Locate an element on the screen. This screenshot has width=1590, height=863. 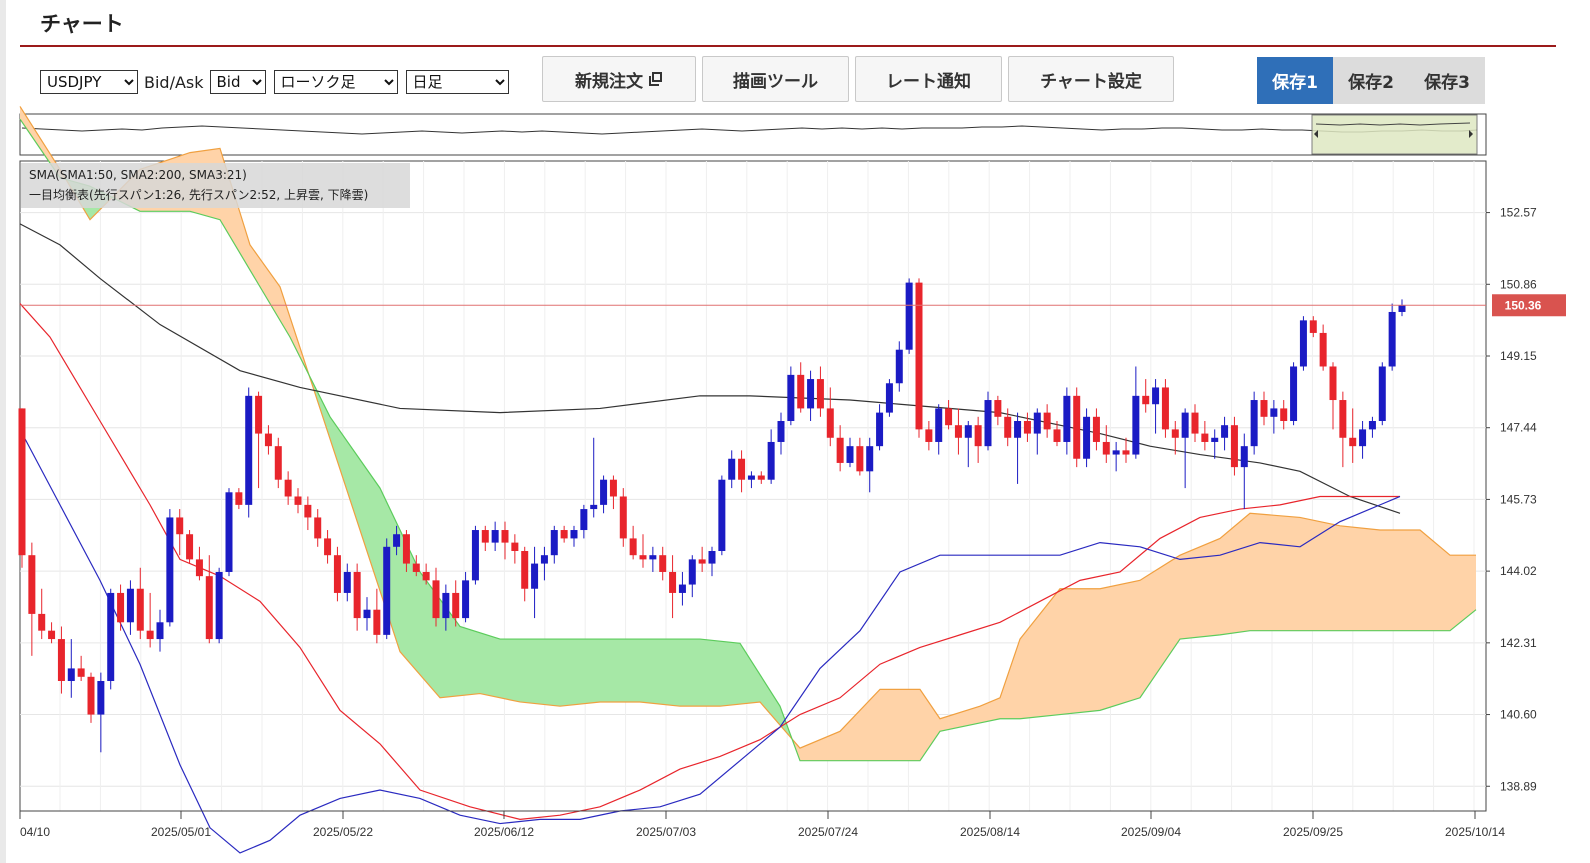
x-tick-label: 04/10 is located at coordinates (35, 832).